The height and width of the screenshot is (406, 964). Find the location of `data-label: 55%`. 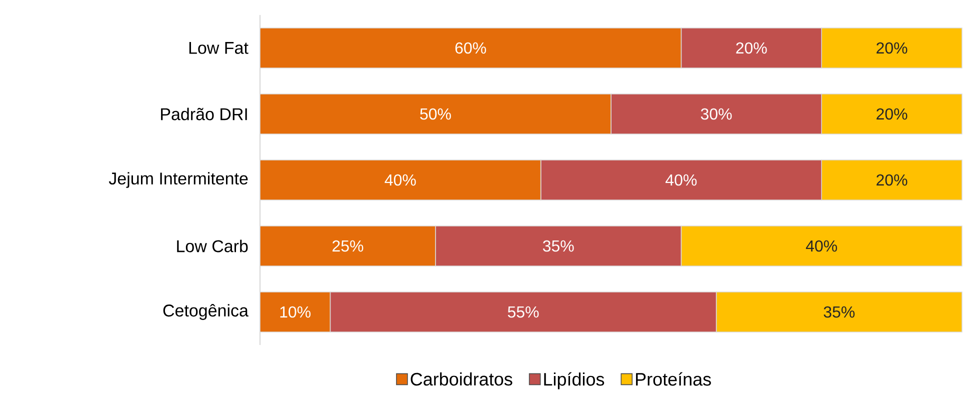

data-label: 55% is located at coordinates (523, 312).